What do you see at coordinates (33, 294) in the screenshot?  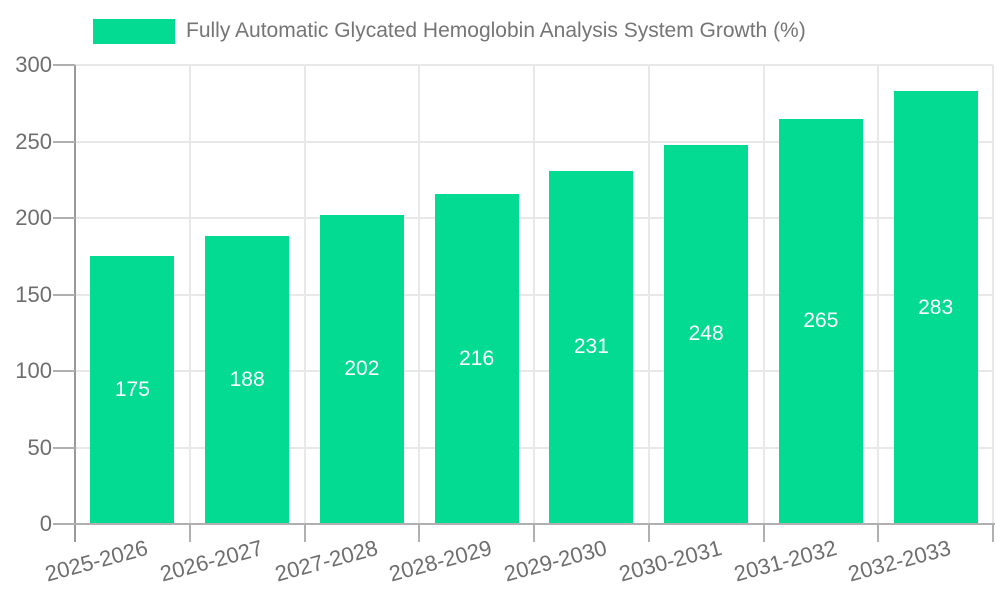 I see `y-axis-tick-label: 150` at bounding box center [33, 294].